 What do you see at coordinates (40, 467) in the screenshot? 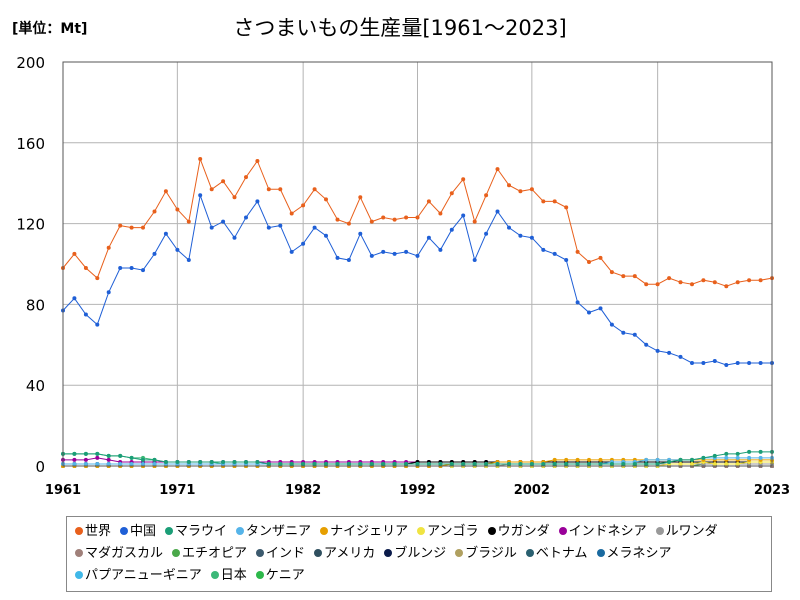
I see `y-tick-label: 0` at bounding box center [40, 467].